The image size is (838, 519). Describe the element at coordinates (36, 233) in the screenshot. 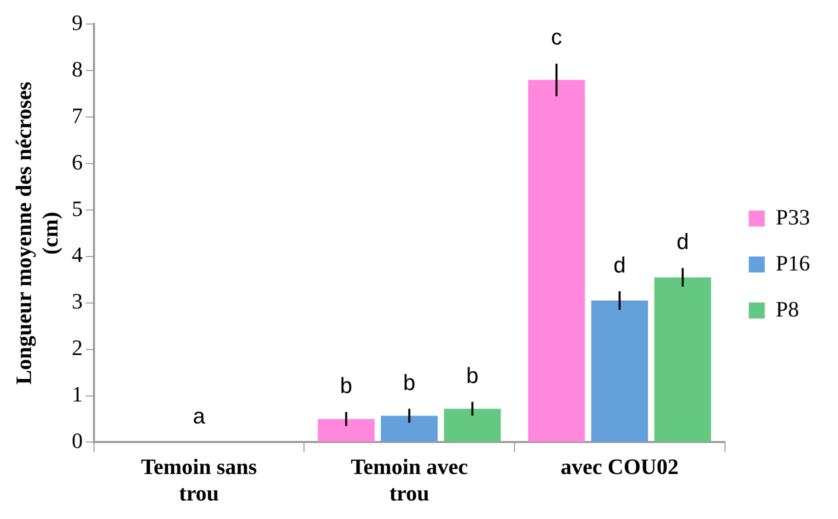

I see `y-axis-title: Longueur moyenne des nécroses (cm)` at that location.